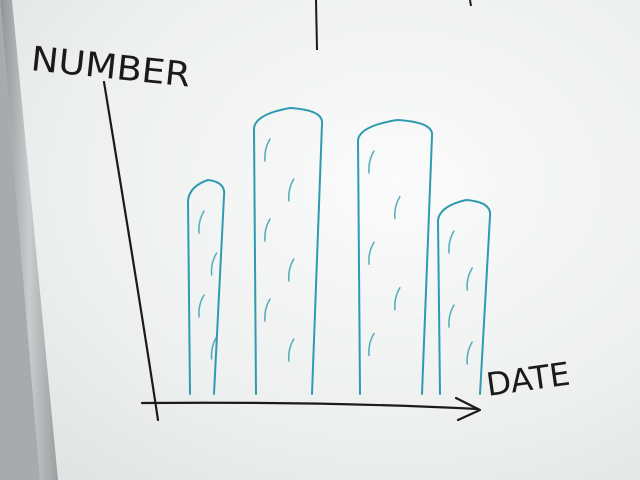 The height and width of the screenshot is (480, 640). What do you see at coordinates (131, 251) in the screenshot?
I see `y-axis-line` at bounding box center [131, 251].